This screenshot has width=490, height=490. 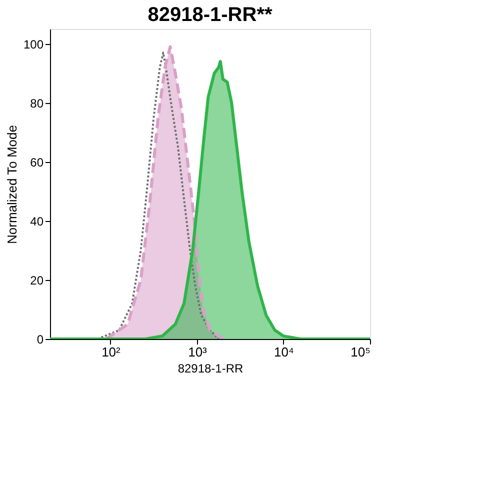 I want to click on x-axis-title: 82918-1-RR, so click(x=211, y=369).